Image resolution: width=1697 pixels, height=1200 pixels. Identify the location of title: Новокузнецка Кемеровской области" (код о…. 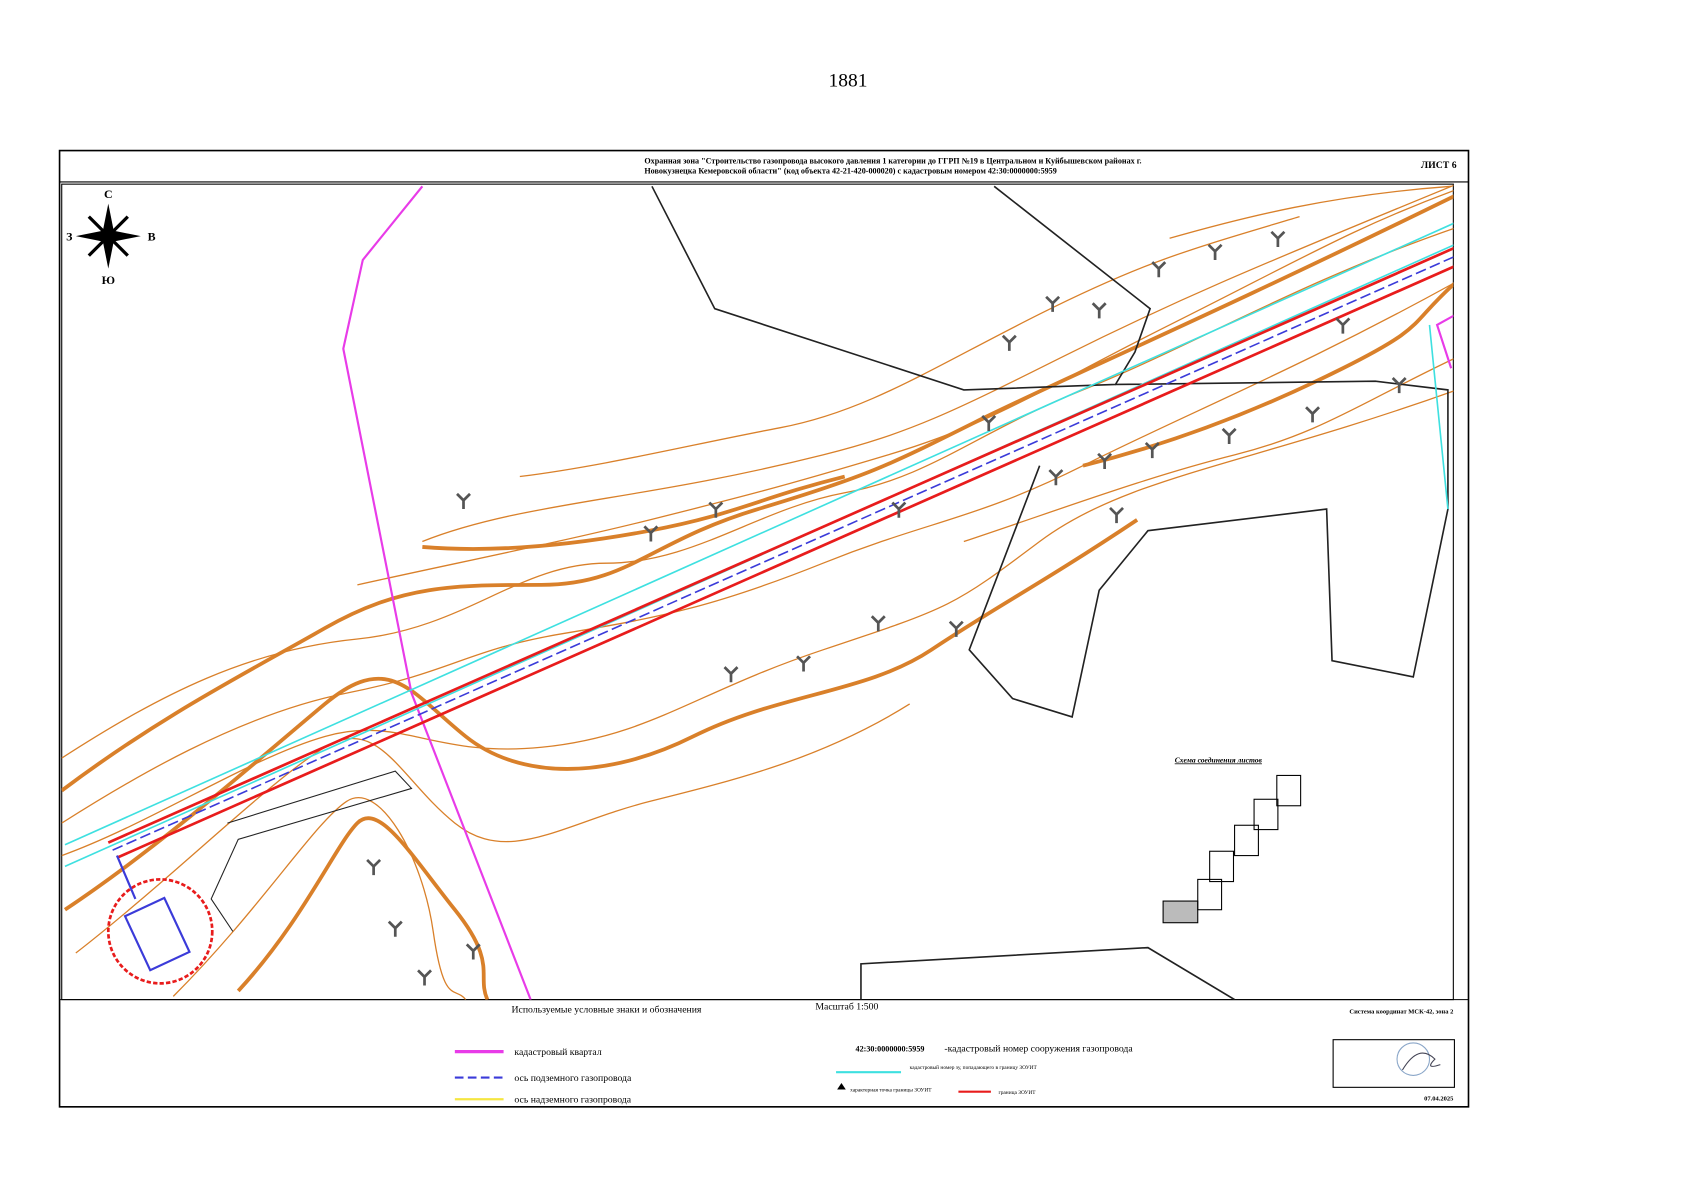
(850, 170).